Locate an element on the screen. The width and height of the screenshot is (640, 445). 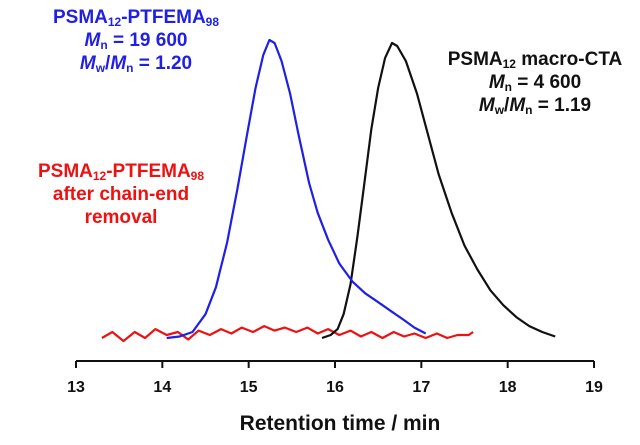
label-psma-ptfema: PSMA12-PTFEMA98 Mn = 19 600 Mw/Mn = 1.20 is located at coordinates (136, 41).